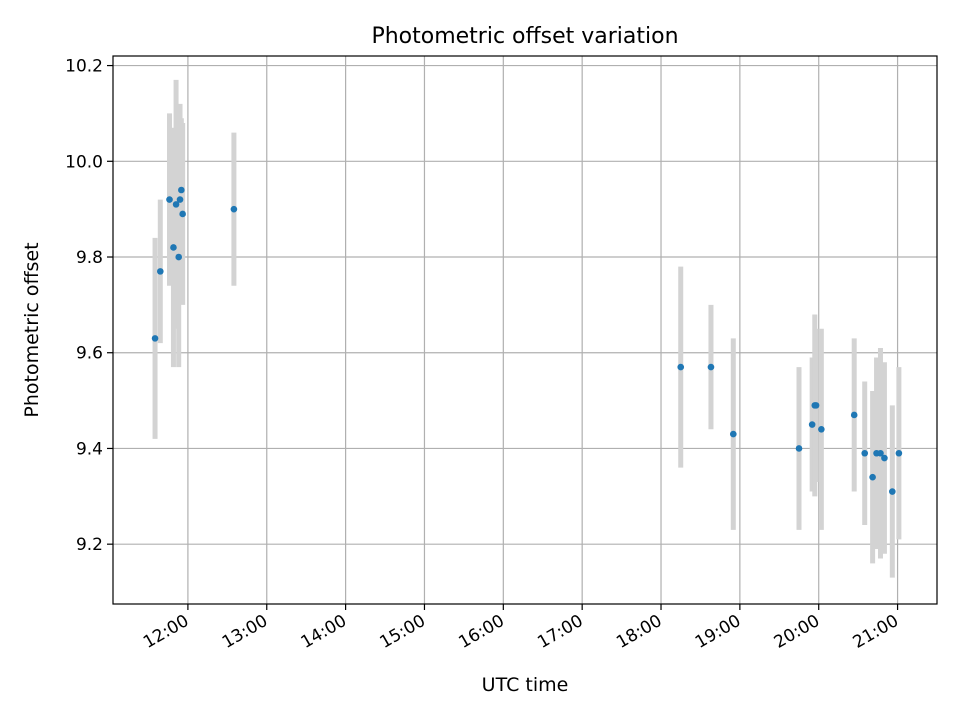 The height and width of the screenshot is (720, 960). Describe the element at coordinates (89, 545) in the screenshot. I see `y-tick-label: 9.2` at that location.